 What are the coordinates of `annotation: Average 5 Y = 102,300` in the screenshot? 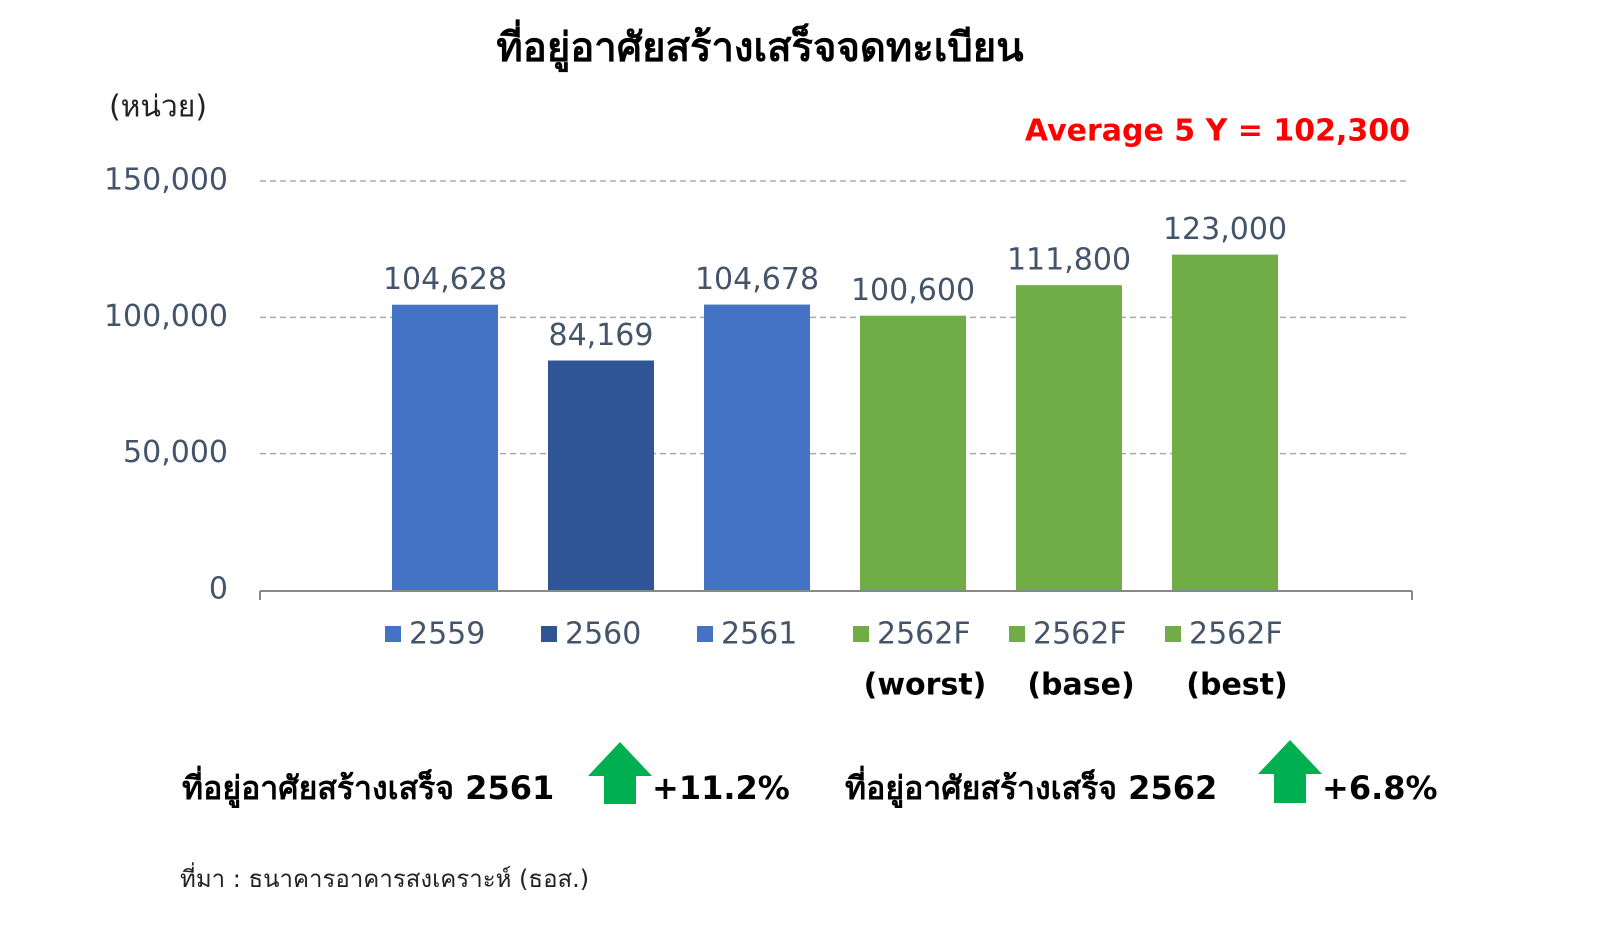 It's located at (1217, 131).